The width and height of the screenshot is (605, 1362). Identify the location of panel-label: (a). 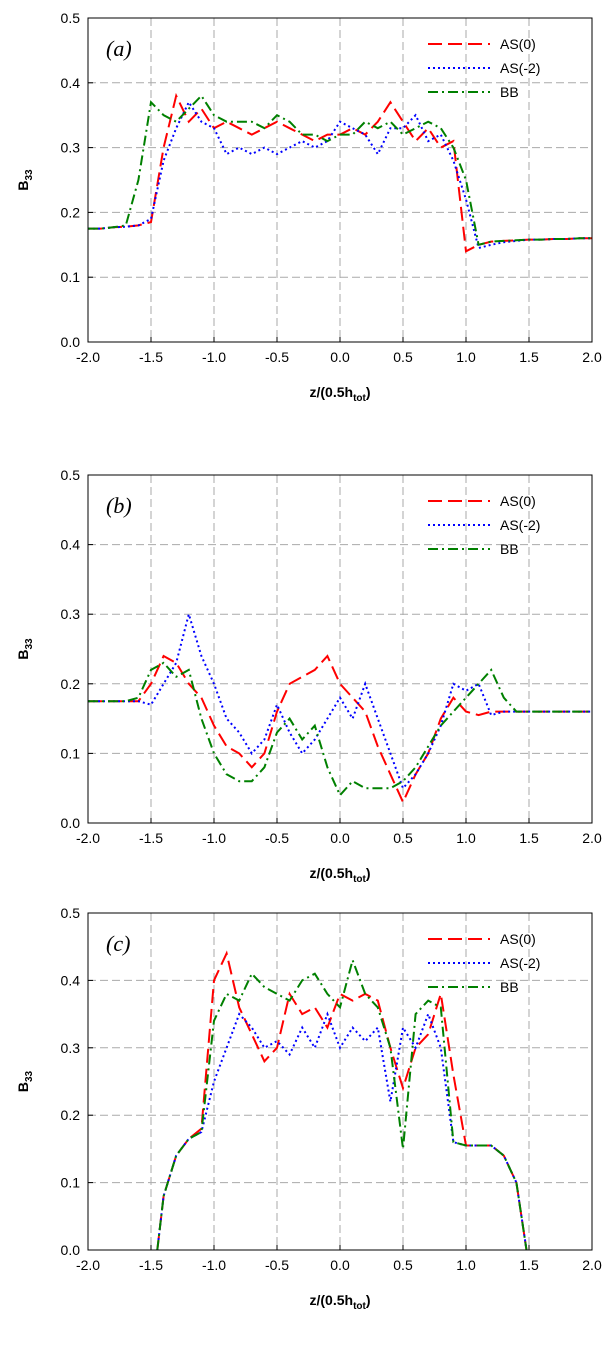
(119, 48).